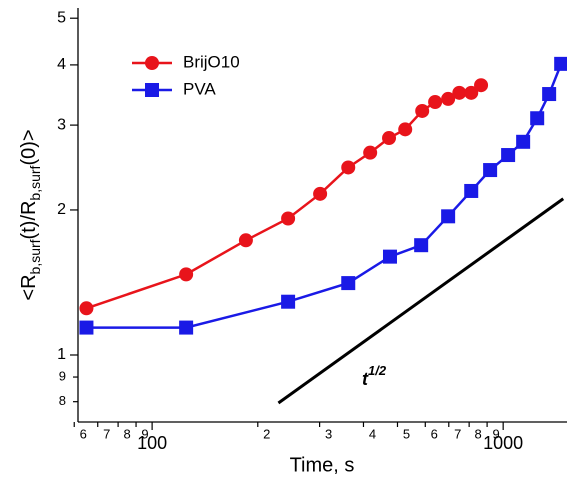 This screenshot has width=567, height=478. Describe the element at coordinates (365, 379) in the screenshot. I see `annotation-text: t` at that location.